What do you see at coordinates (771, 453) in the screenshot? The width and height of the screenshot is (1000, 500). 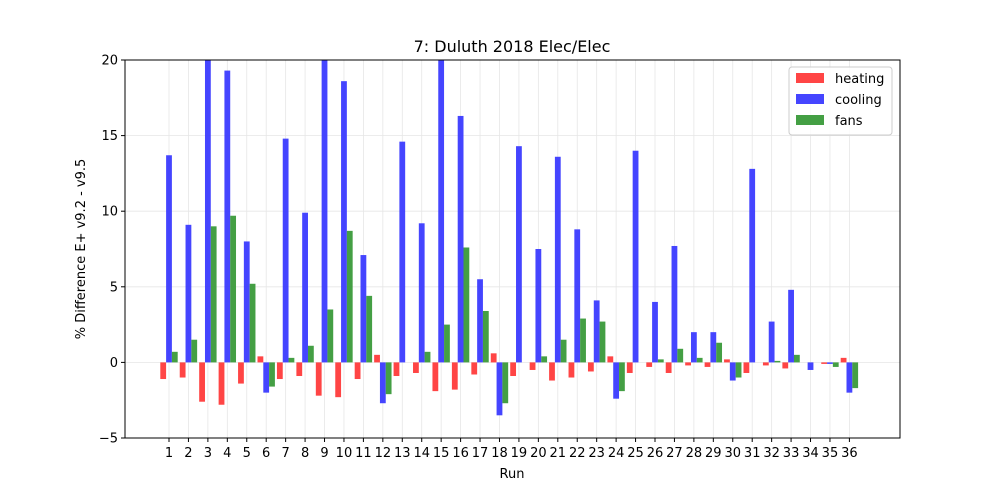 I see `x-tick-label: 32` at bounding box center [771, 453].